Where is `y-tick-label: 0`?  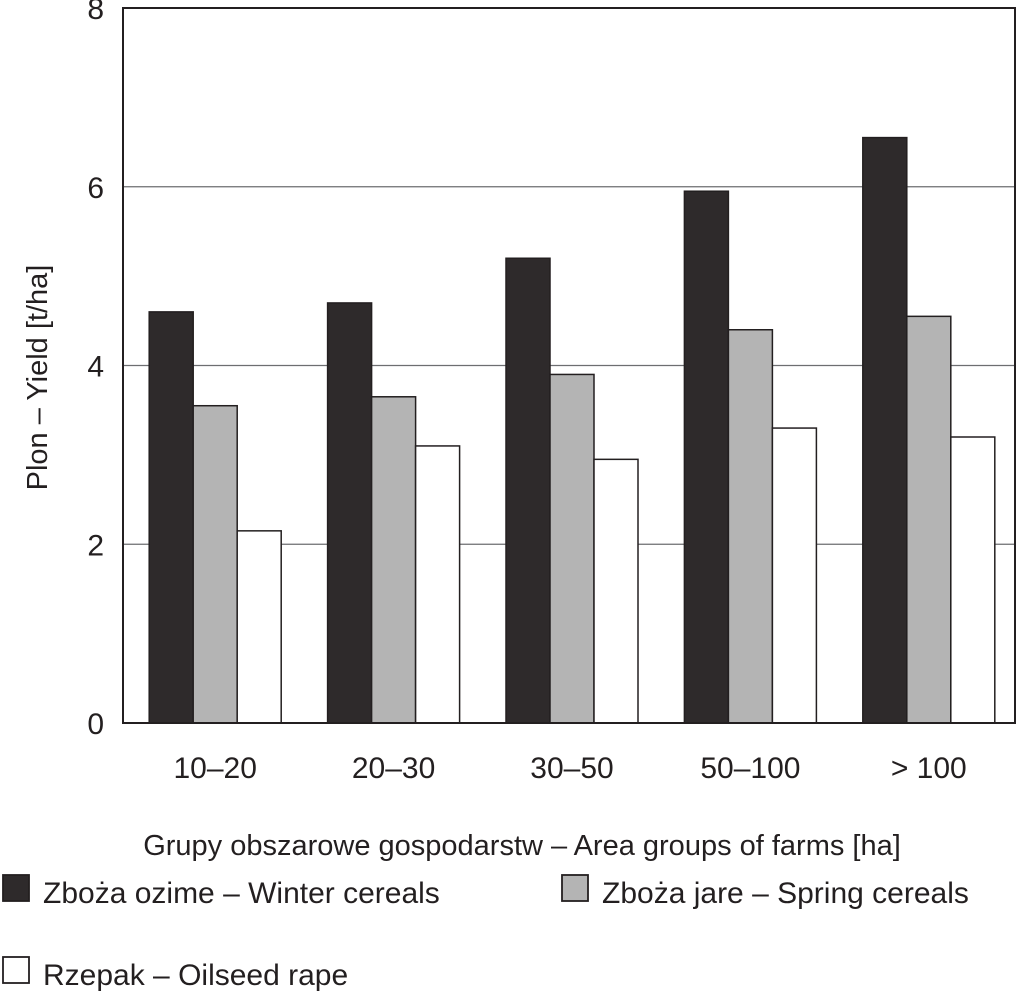
y-tick-label: 0 is located at coordinates (95, 724).